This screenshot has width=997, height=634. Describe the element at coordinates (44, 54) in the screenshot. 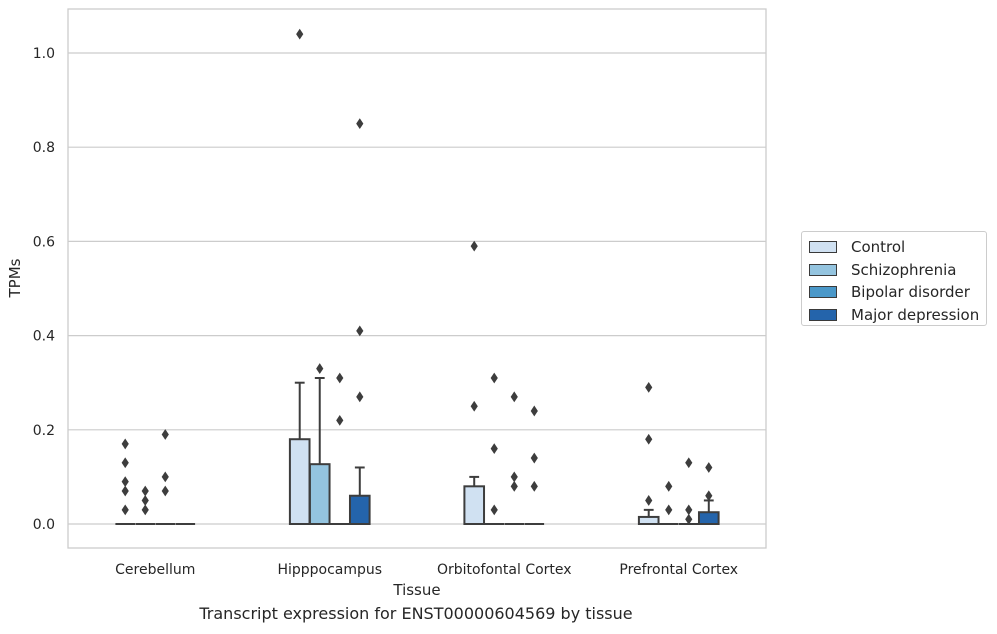

I see `y-tick-label: 1.0` at that location.